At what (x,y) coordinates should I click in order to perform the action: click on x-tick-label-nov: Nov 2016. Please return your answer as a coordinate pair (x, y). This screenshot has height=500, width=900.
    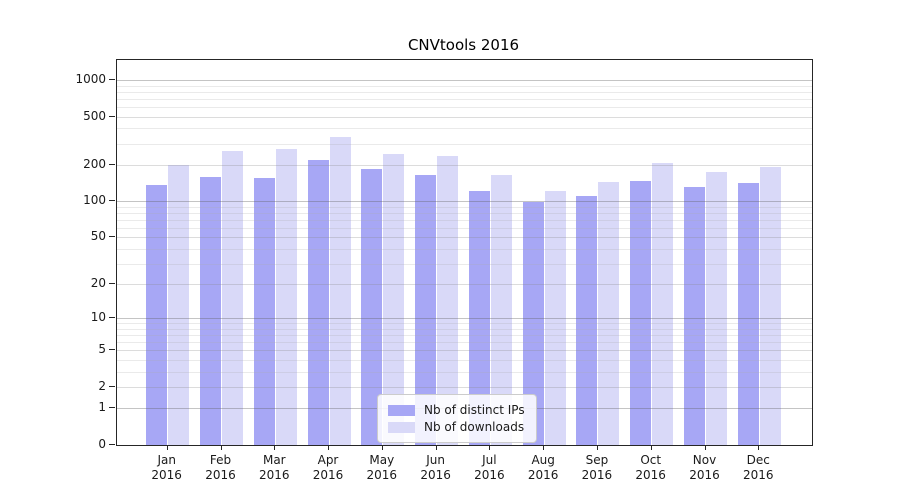
    Looking at the image, I should click on (704, 467).